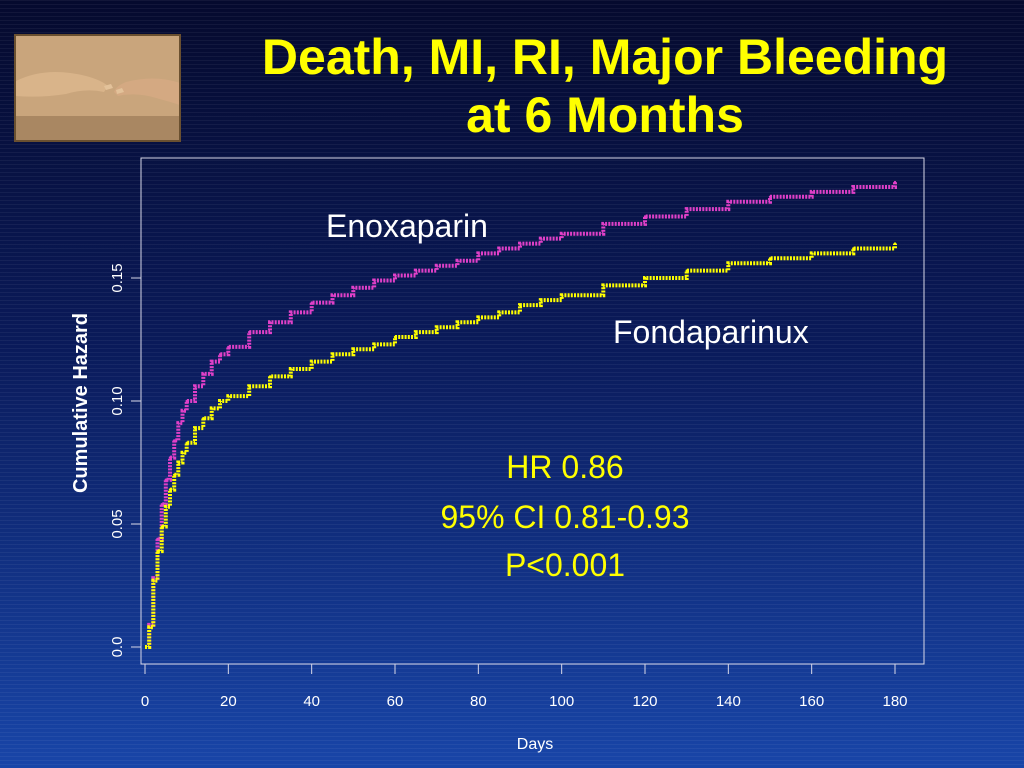  I want to click on series-label-enoxaparin: Enoxaparin, so click(407, 226).